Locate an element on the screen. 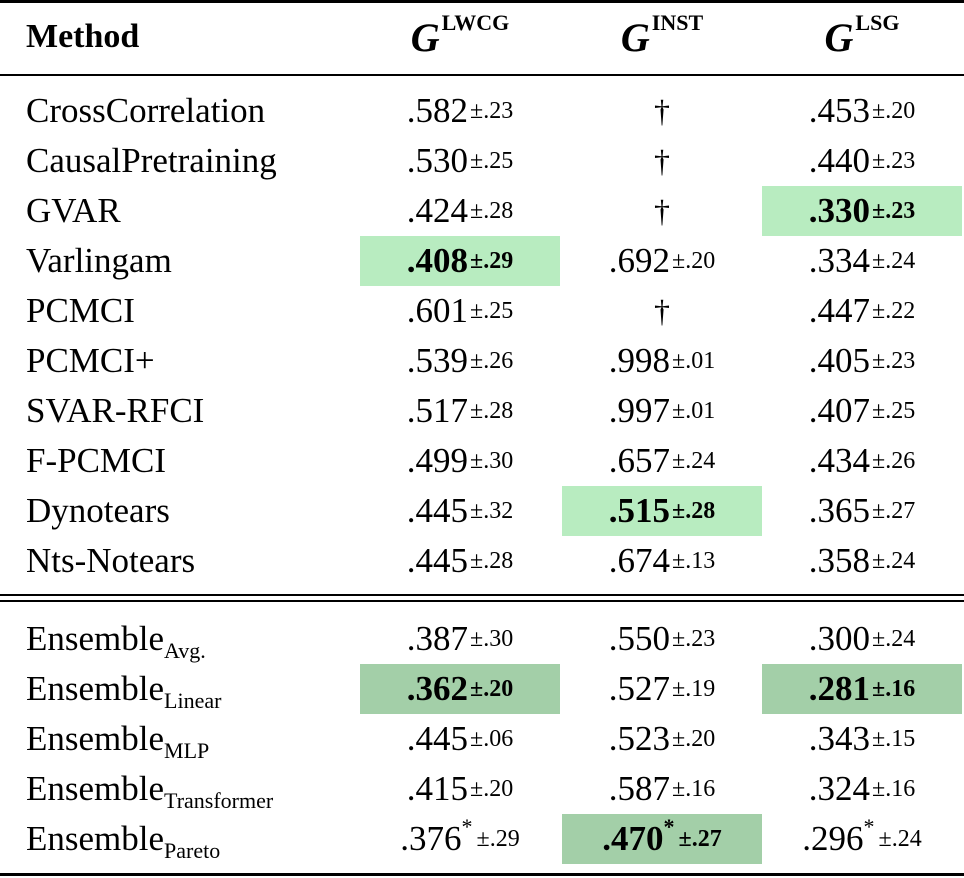 The width and height of the screenshot is (964, 878). mean-value: .539 is located at coordinates (437, 360).